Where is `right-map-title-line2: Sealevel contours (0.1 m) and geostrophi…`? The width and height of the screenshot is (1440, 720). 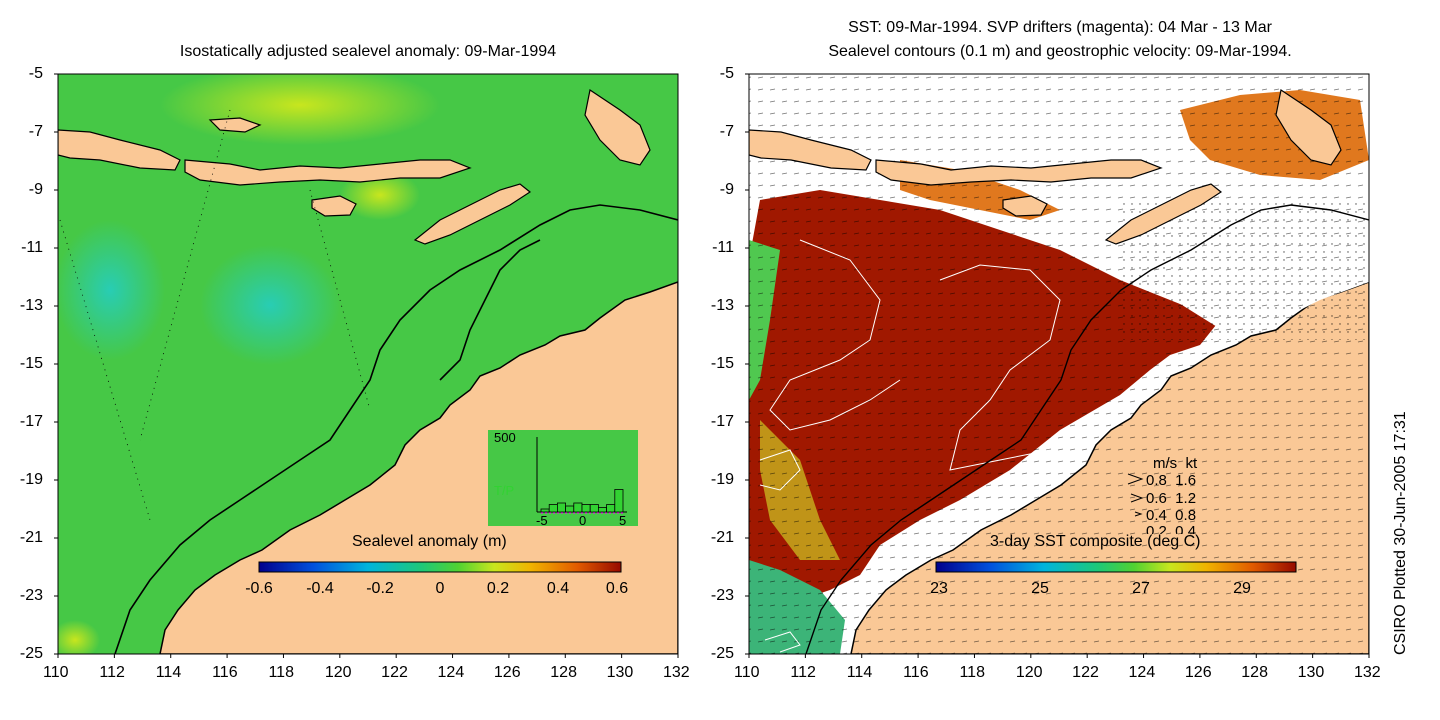 right-map-title-line2: Sealevel contours (0.1 m) and geostrophi… is located at coordinates (1060, 51).